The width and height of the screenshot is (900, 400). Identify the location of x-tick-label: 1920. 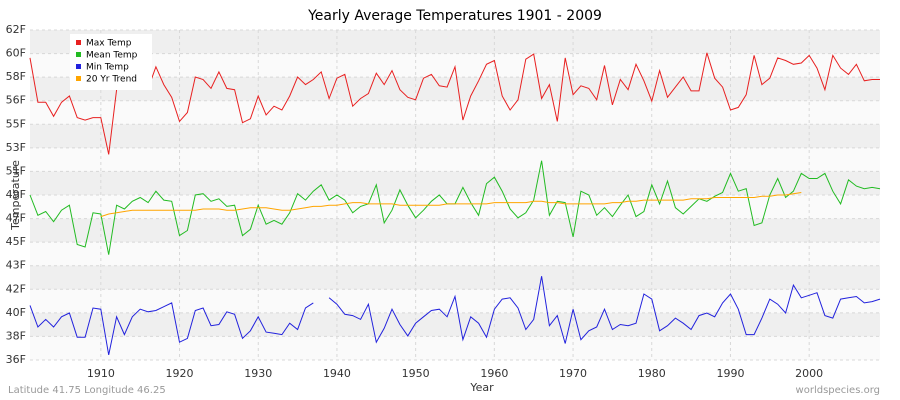
(180, 373).